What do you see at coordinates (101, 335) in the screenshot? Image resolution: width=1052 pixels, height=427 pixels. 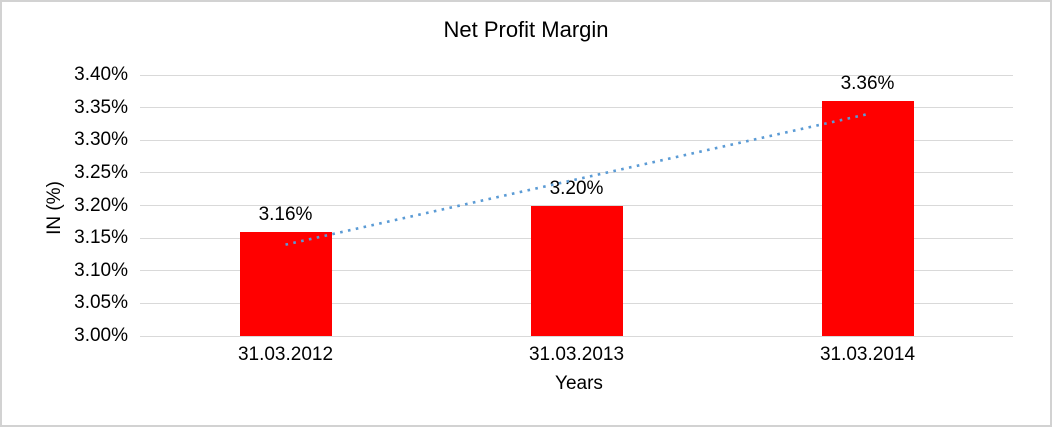 I see `y-tick-label: 3.00%` at bounding box center [101, 335].